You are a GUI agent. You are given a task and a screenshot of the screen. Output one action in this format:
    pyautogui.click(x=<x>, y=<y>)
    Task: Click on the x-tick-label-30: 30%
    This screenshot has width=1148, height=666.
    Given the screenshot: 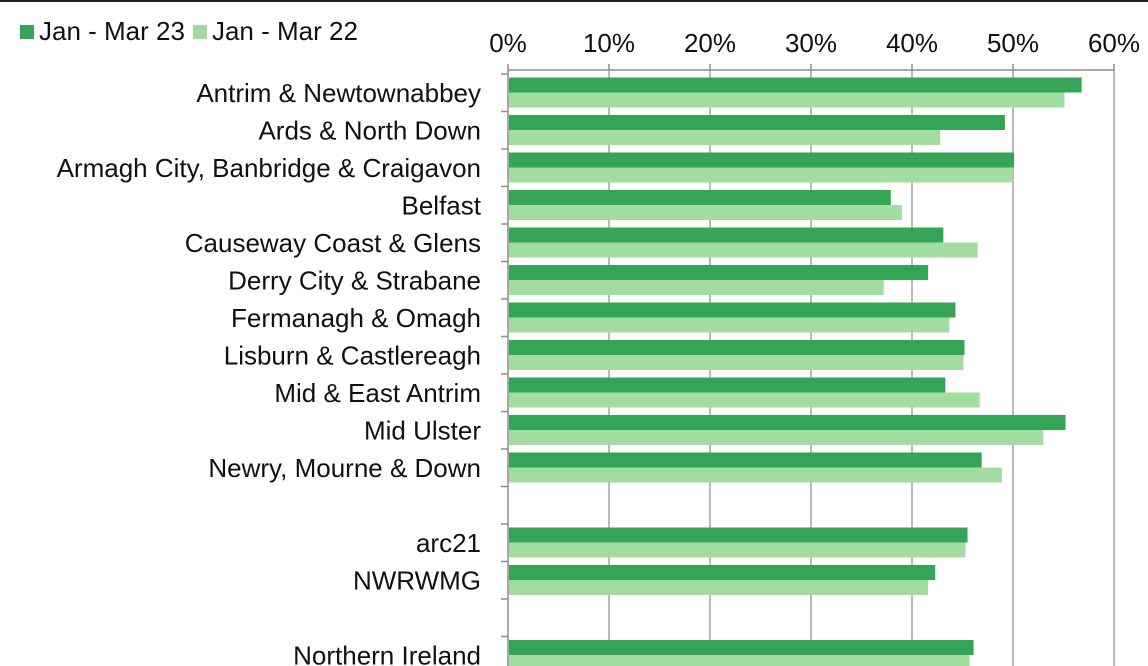 What is the action you would take?
    pyautogui.click(x=811, y=43)
    